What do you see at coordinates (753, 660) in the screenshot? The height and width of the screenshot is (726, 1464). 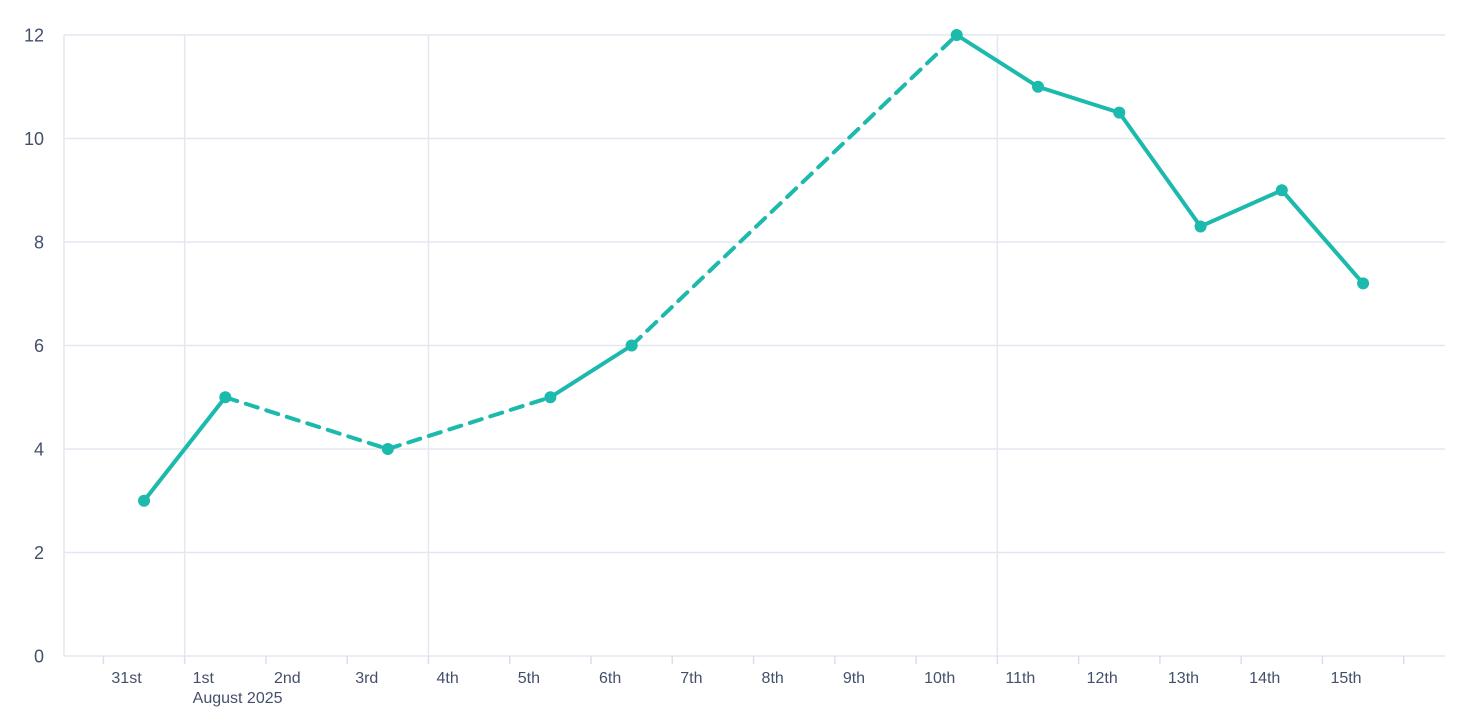 I see `x-axis-ticks` at bounding box center [753, 660].